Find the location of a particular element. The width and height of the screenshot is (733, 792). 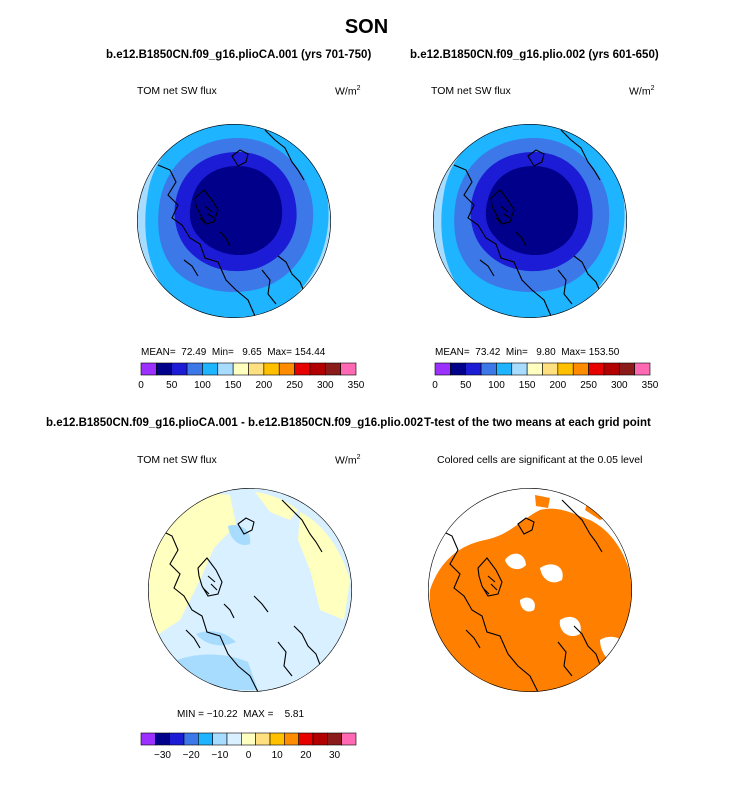

band-neg5-c is located at coordinates (239, 535).